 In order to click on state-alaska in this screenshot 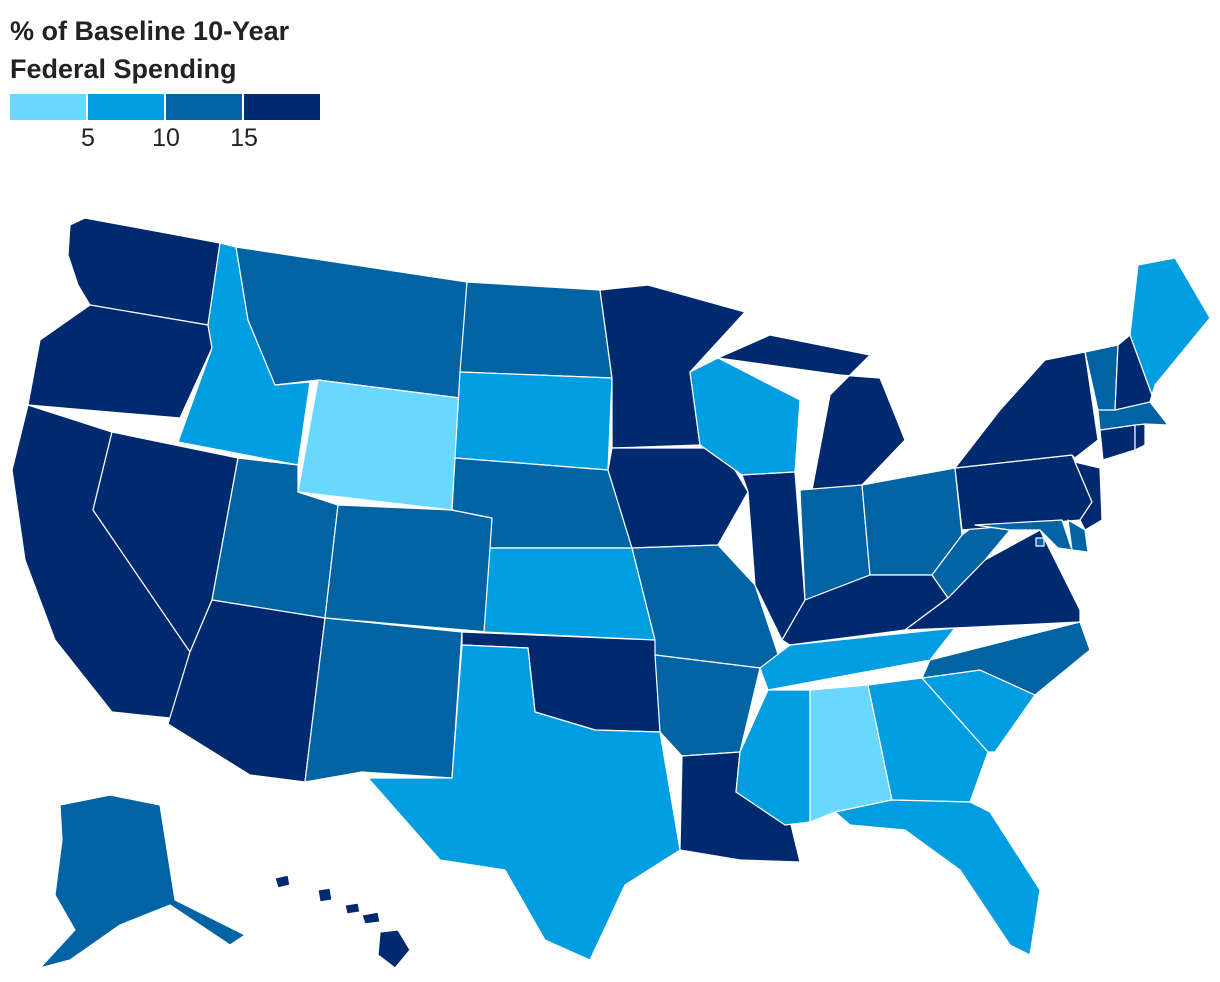, I will do `click(142, 881)`.